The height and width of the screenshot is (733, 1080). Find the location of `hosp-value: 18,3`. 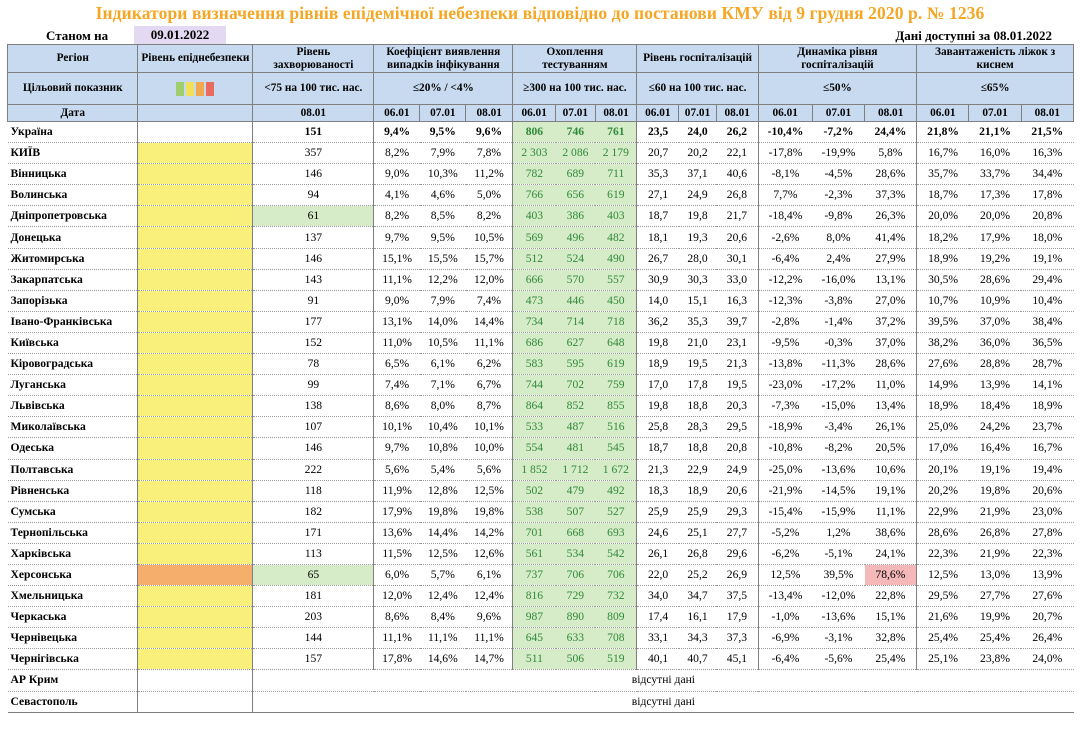

hosp-value: 18,3 is located at coordinates (657, 491).